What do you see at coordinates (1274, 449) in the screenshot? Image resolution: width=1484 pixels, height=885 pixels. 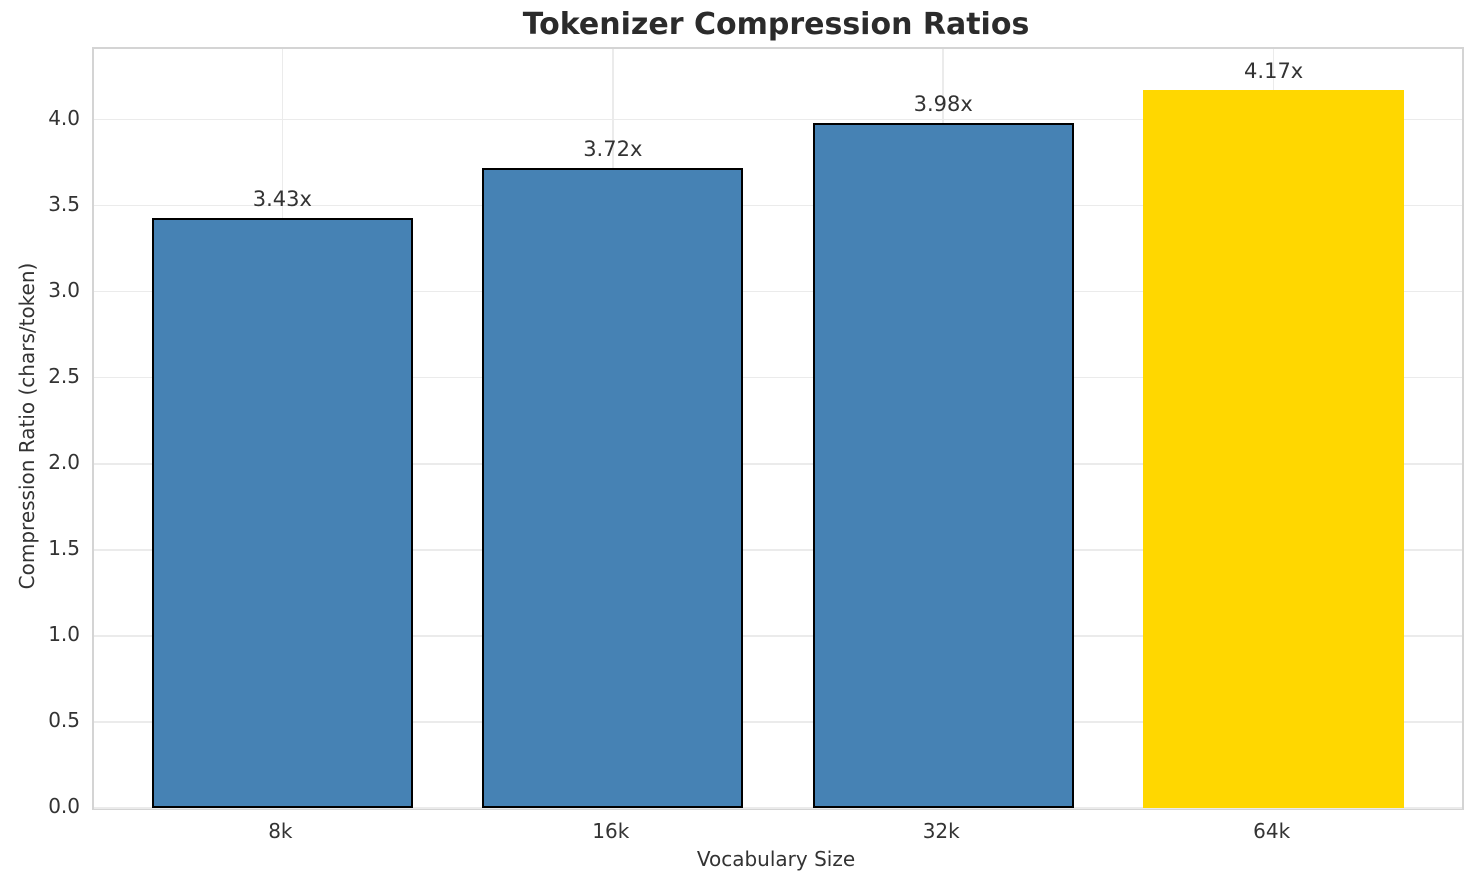 I see `bar-64k` at bounding box center [1274, 449].